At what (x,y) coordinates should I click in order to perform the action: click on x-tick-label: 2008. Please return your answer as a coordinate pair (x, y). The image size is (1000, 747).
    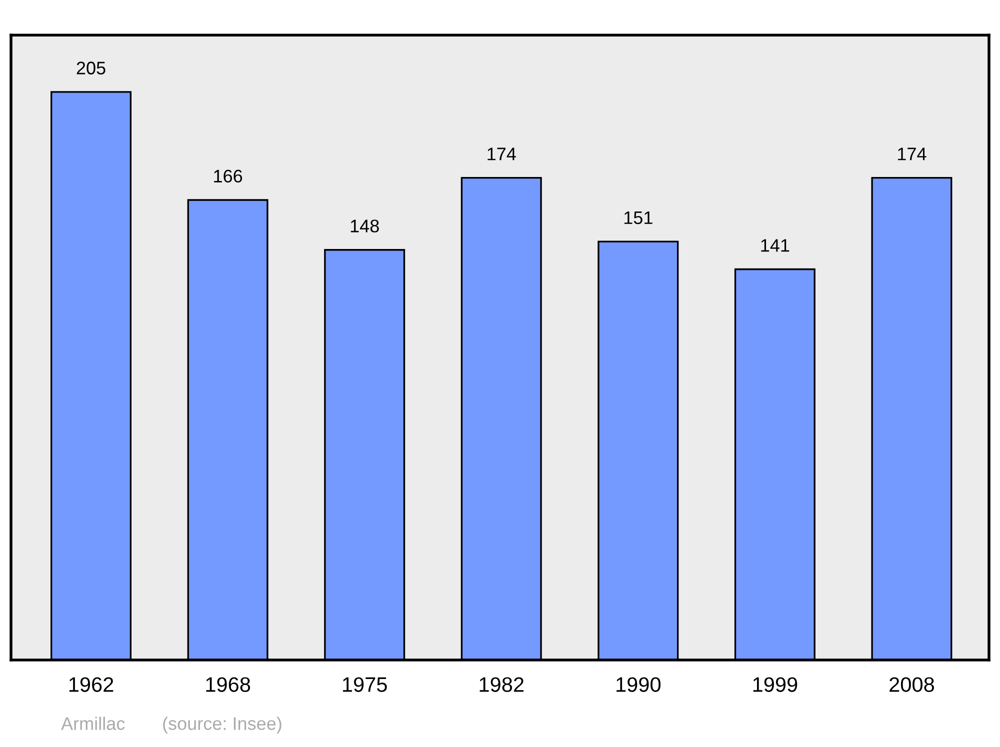
    Looking at the image, I should click on (912, 684).